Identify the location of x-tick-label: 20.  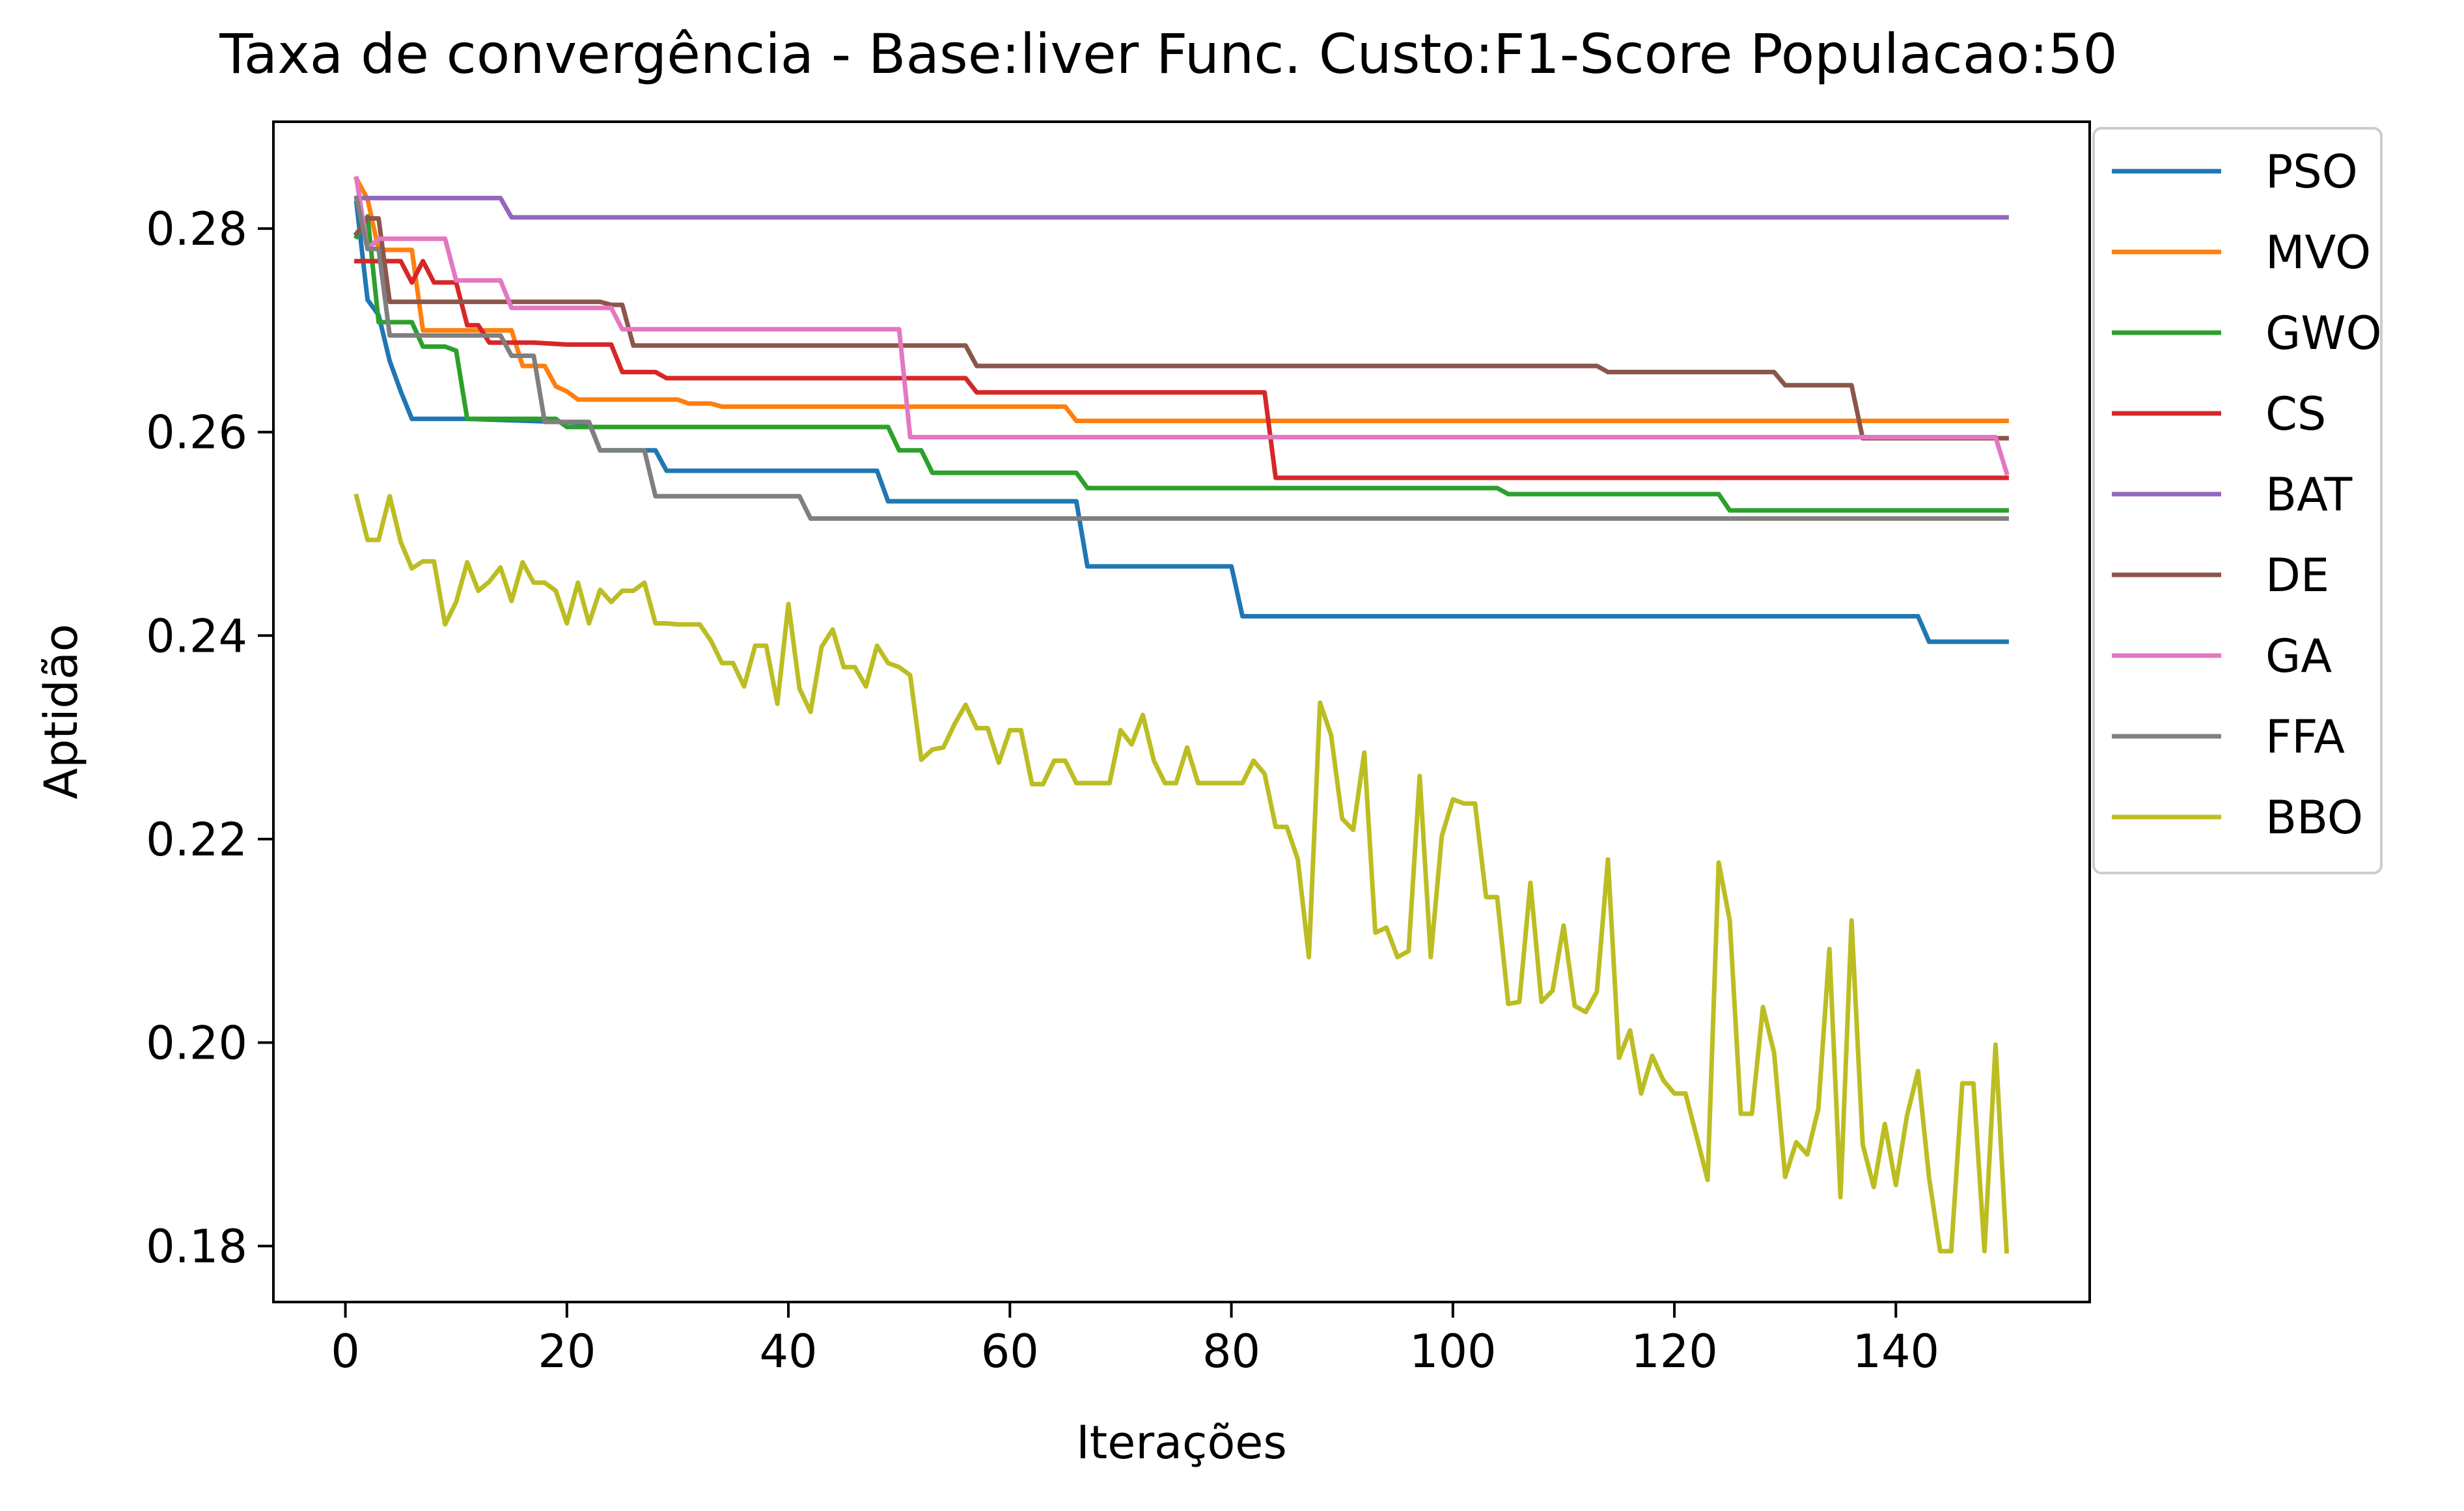
(567, 1351).